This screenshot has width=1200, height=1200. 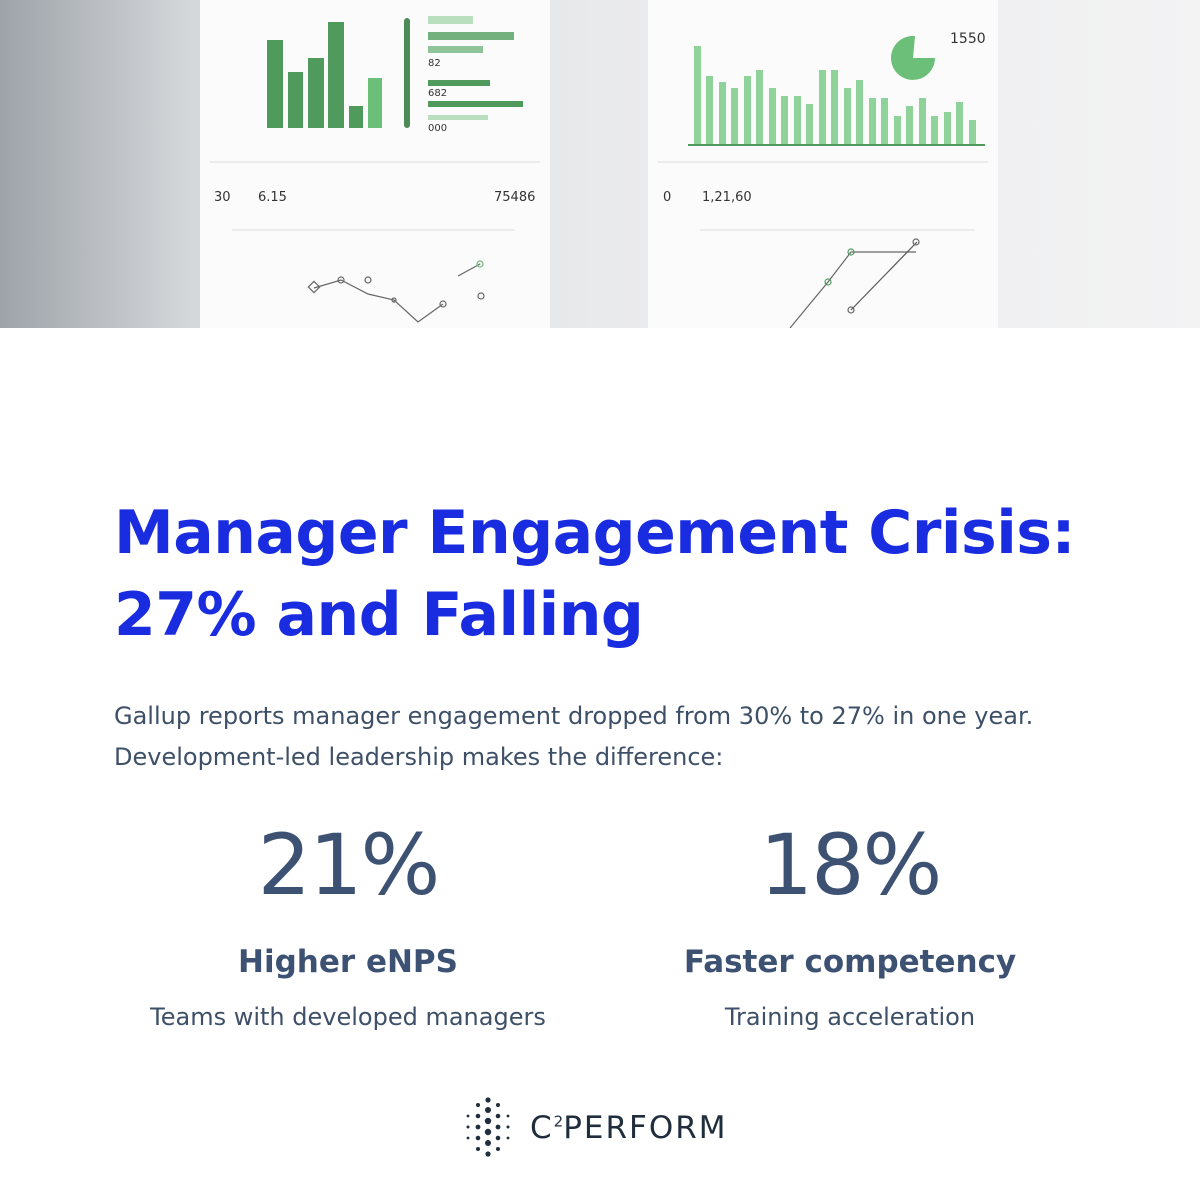 What do you see at coordinates (600, 118) in the screenshot?
I see `hero-labels: 1550 30 6.15 75486 0 1,21,60 82 682 000` at bounding box center [600, 118].